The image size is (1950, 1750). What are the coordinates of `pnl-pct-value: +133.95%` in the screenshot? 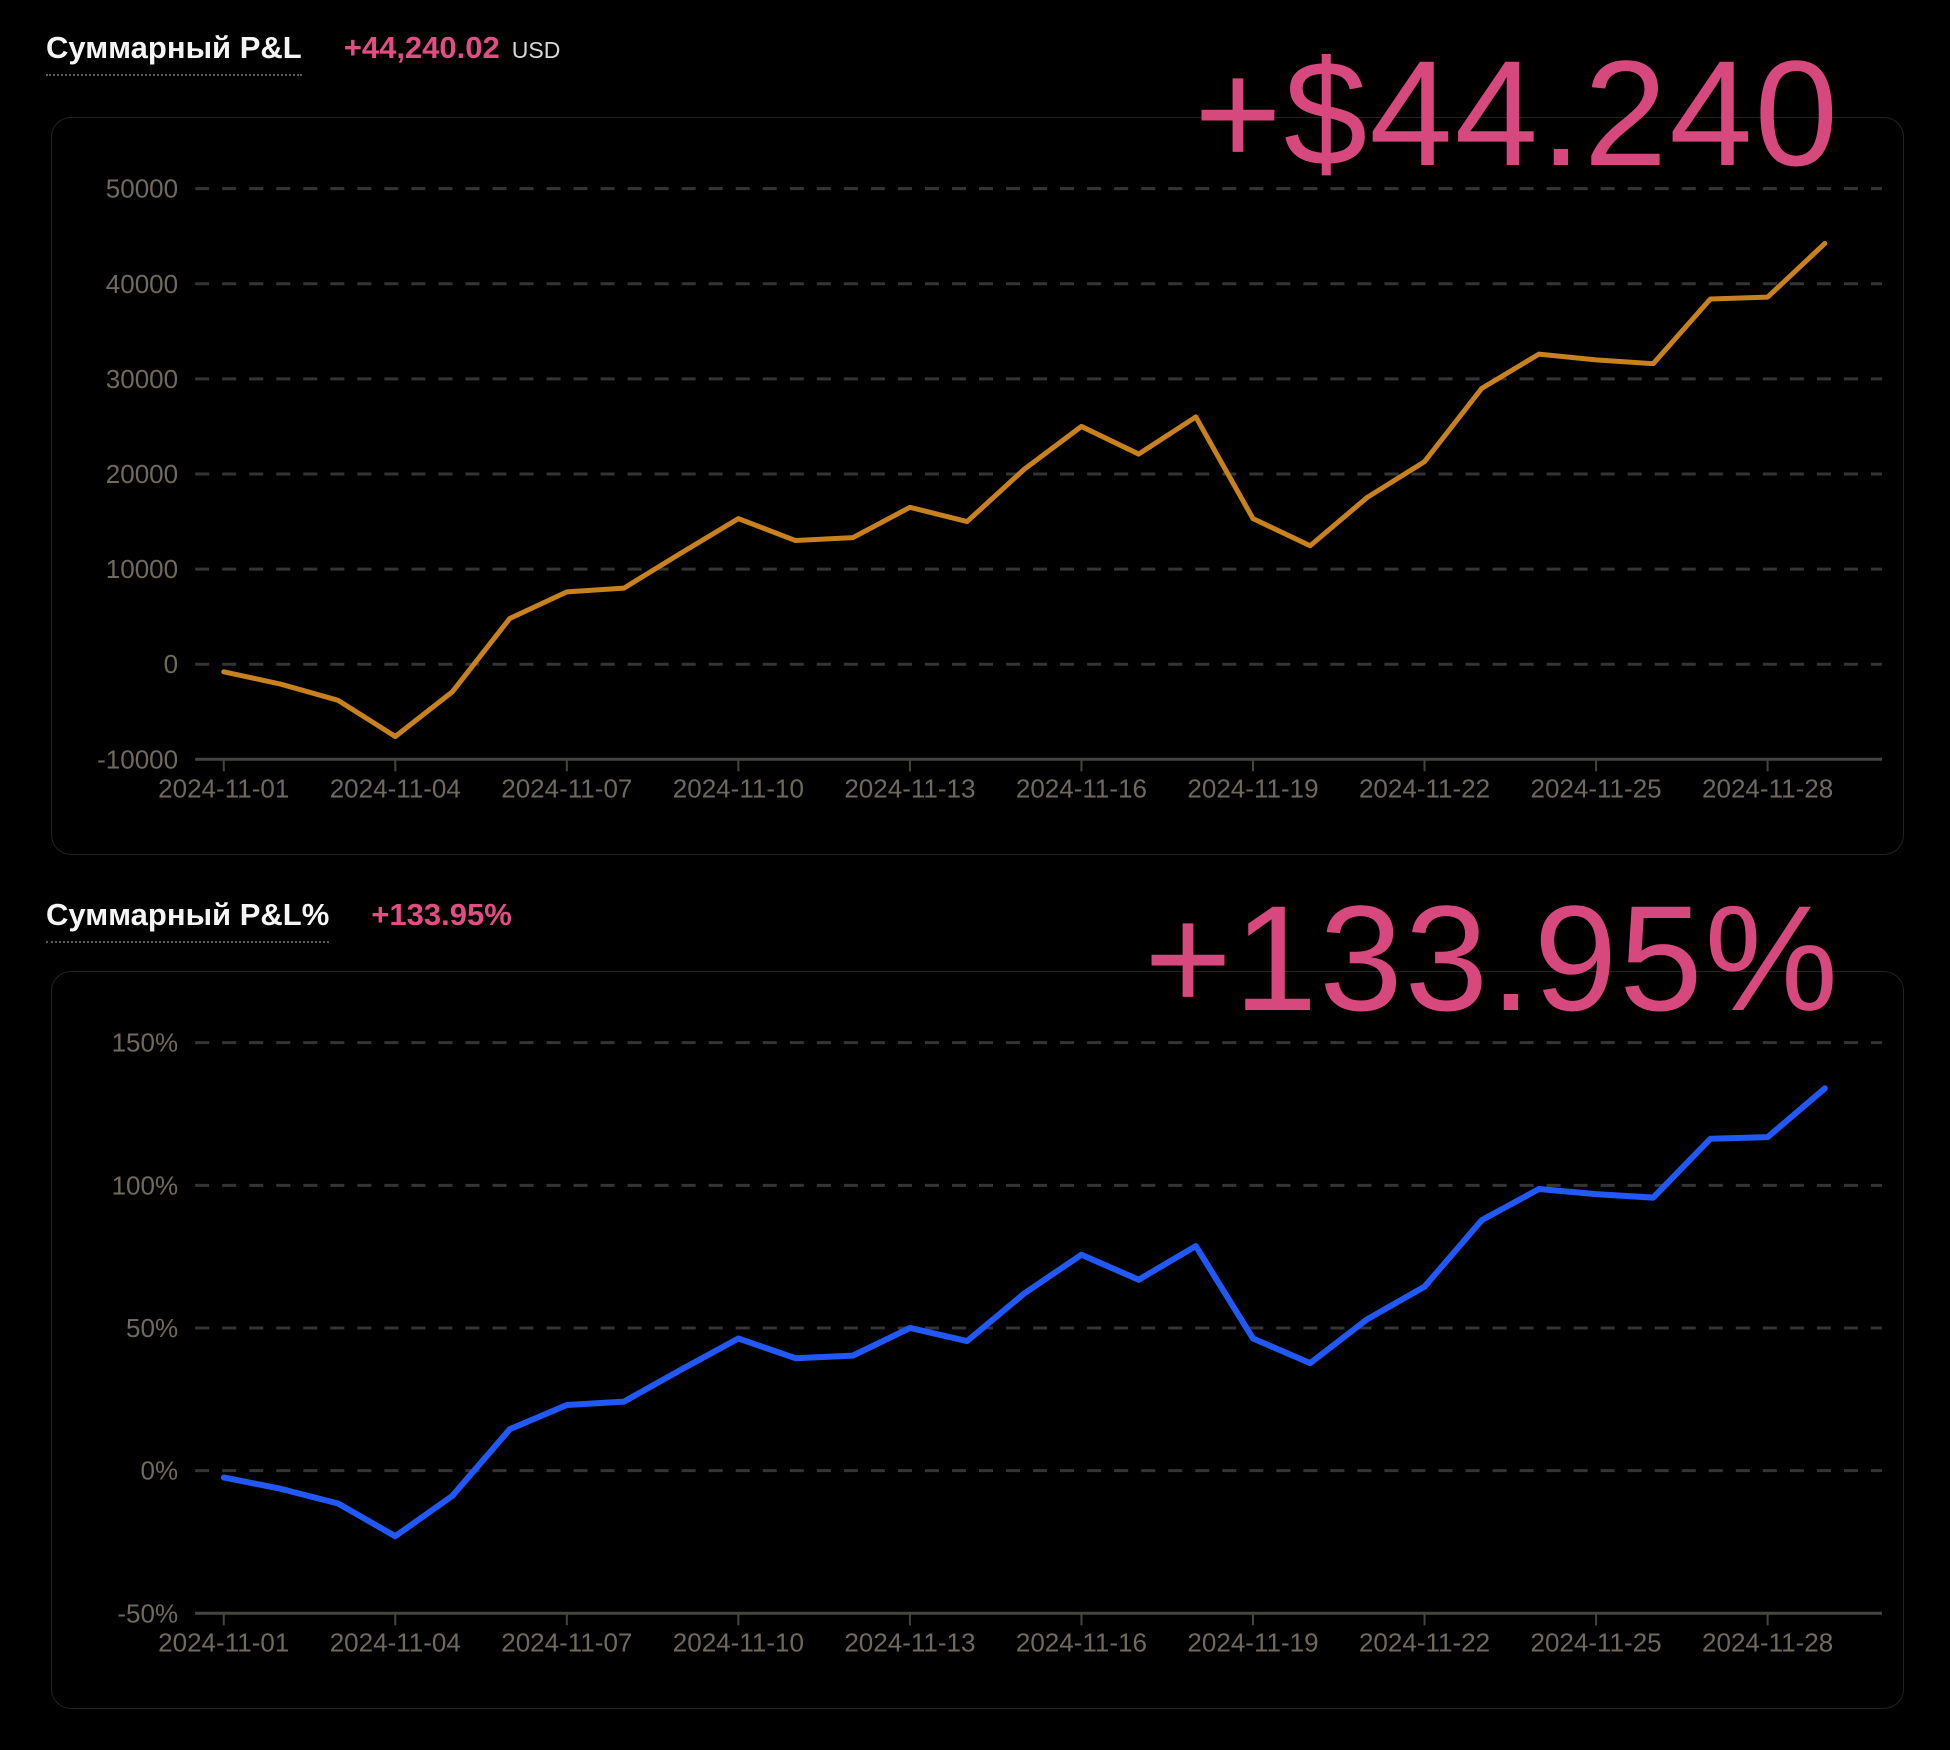 It's located at (441, 914).